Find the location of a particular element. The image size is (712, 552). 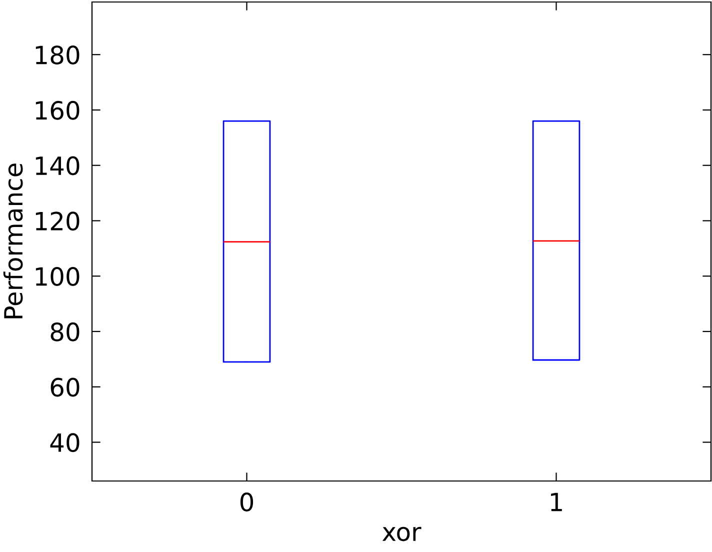

y-tick-label: 40 is located at coordinates (65, 442).